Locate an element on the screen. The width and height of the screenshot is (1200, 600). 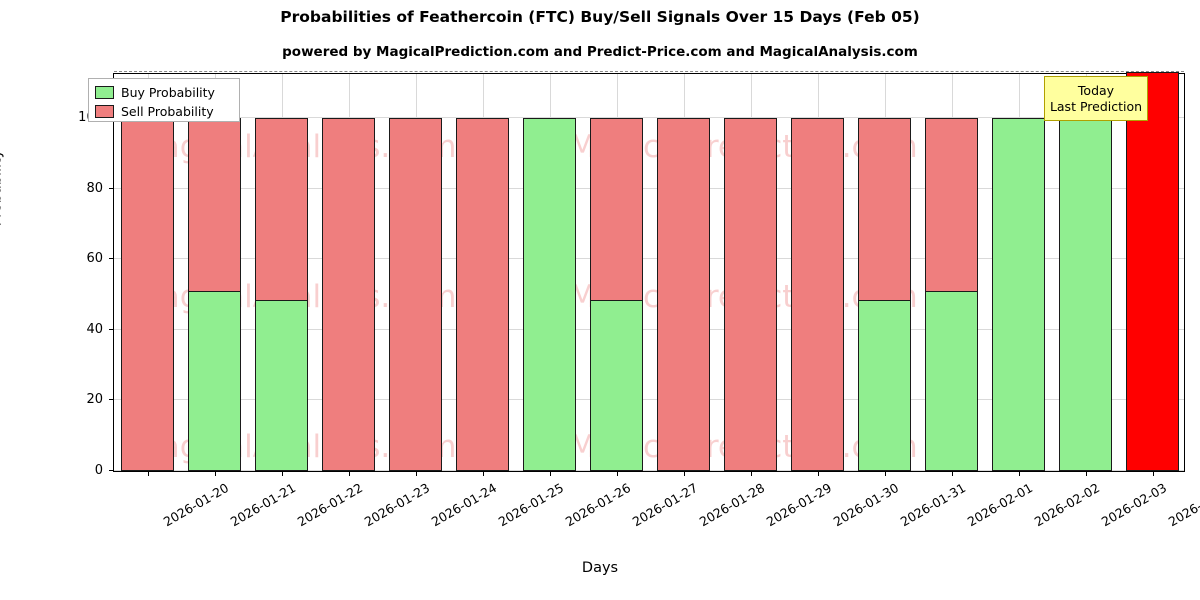
chart-legend: Buy Probability Sell Probability is located at coordinates (164, 100).